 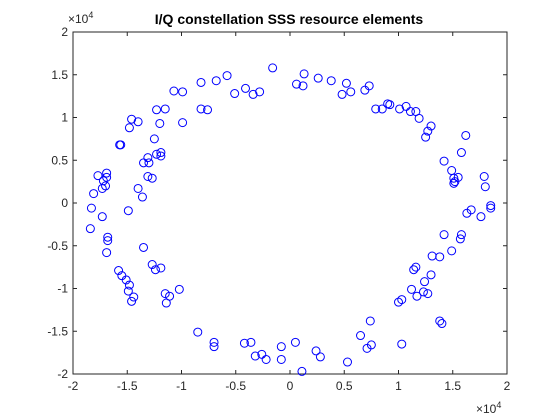 I want to click on x-tick-label: -1, so click(x=181, y=386).